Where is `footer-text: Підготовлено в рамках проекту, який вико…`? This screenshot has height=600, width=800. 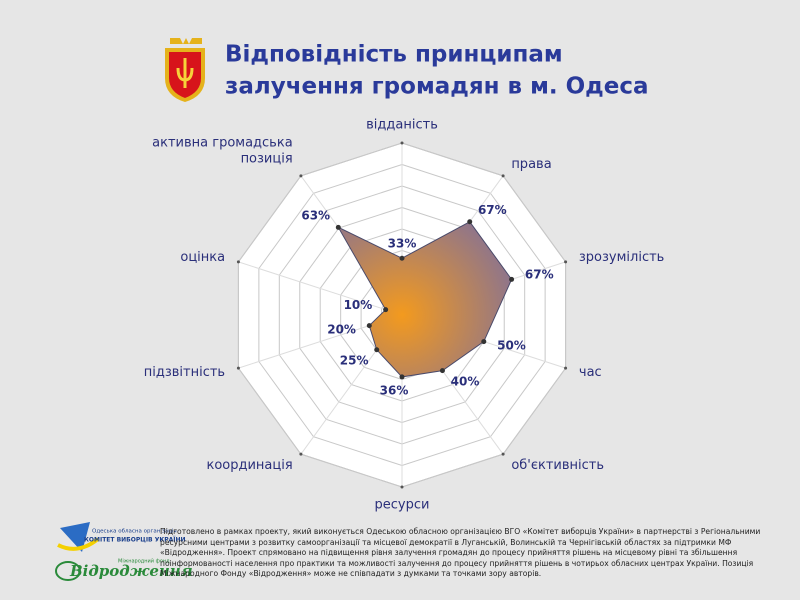 footer-text: Підготовлено в рамках проекту, який вико… is located at coordinates (460, 552).